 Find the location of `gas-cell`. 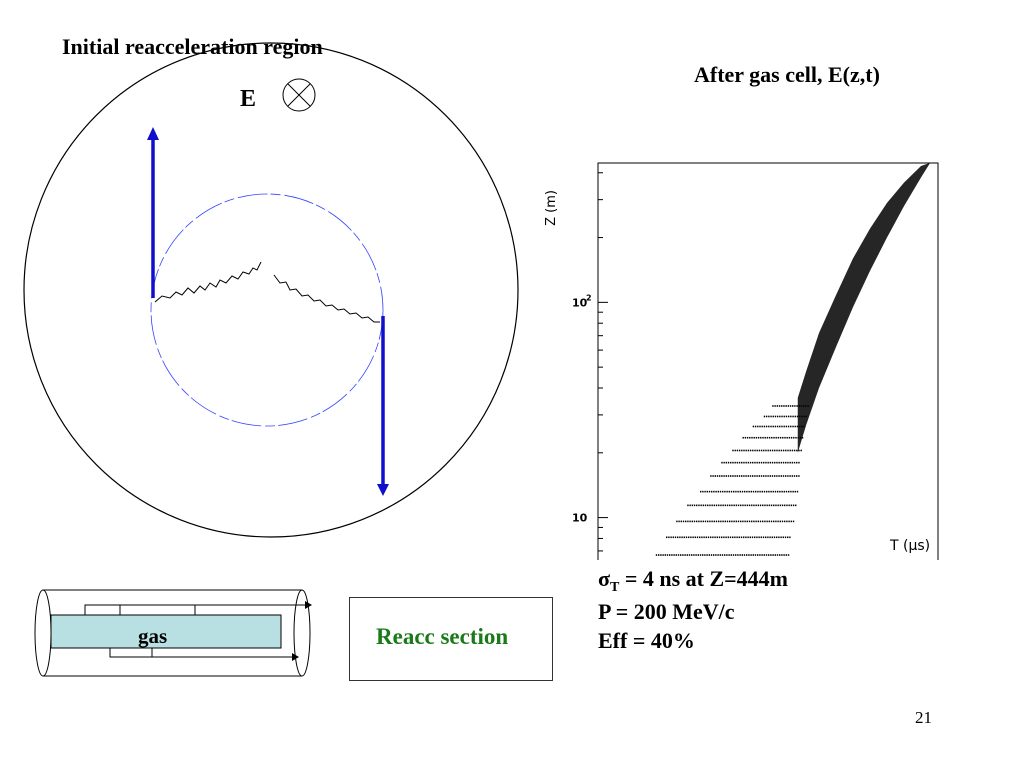

gas-cell is located at coordinates (166, 631).